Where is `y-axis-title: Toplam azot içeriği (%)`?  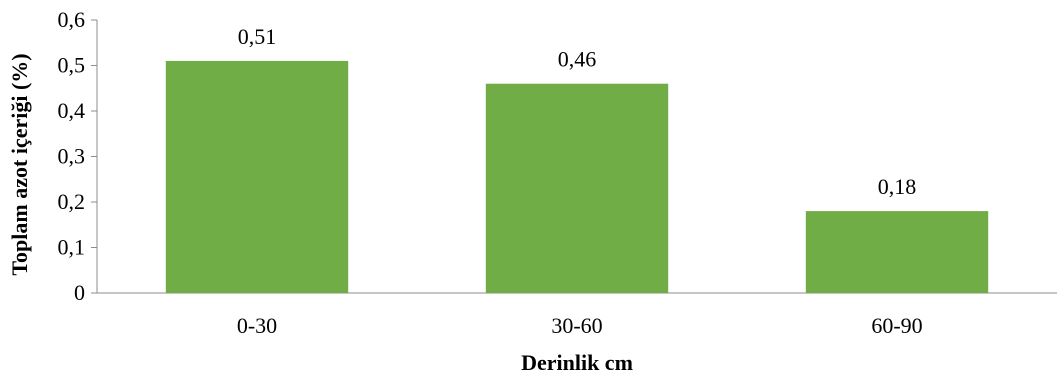
y-axis-title: Toplam azot içeriği (%) is located at coordinates (19, 164).